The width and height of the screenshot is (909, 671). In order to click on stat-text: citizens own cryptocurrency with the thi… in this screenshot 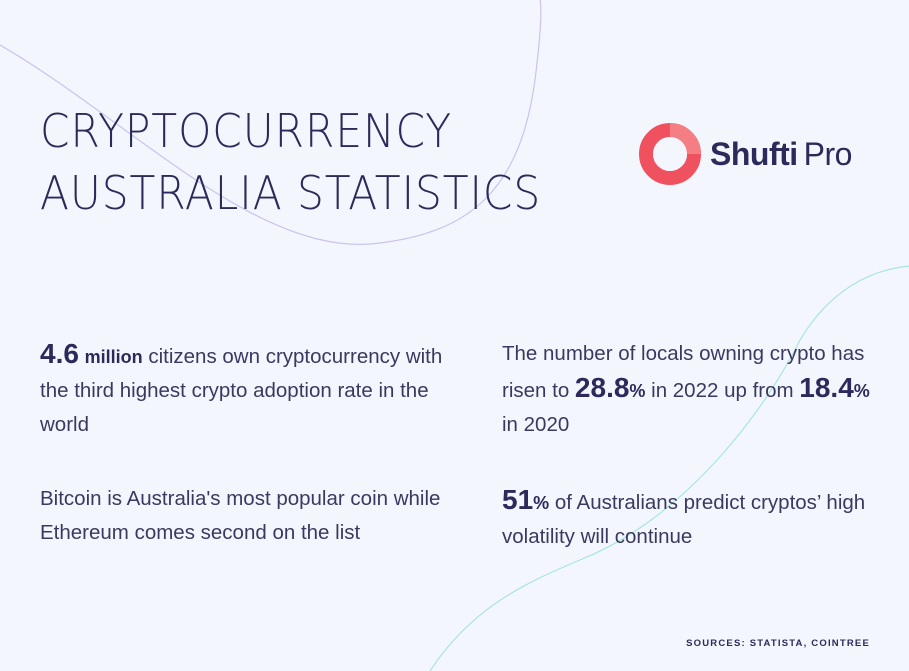, I will do `click(241, 390)`.